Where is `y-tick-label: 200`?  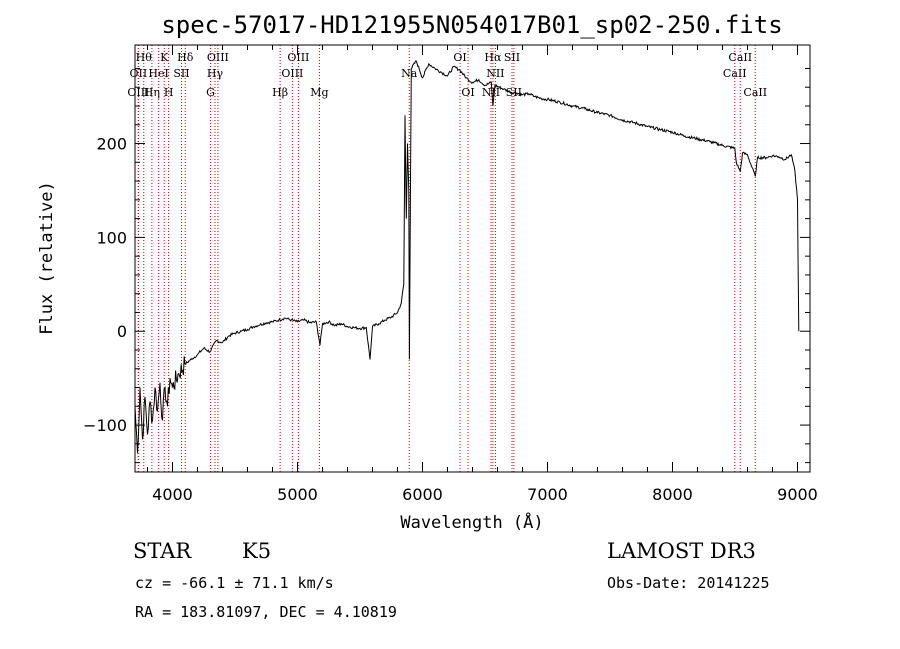 y-tick-label: 200 is located at coordinates (111, 144).